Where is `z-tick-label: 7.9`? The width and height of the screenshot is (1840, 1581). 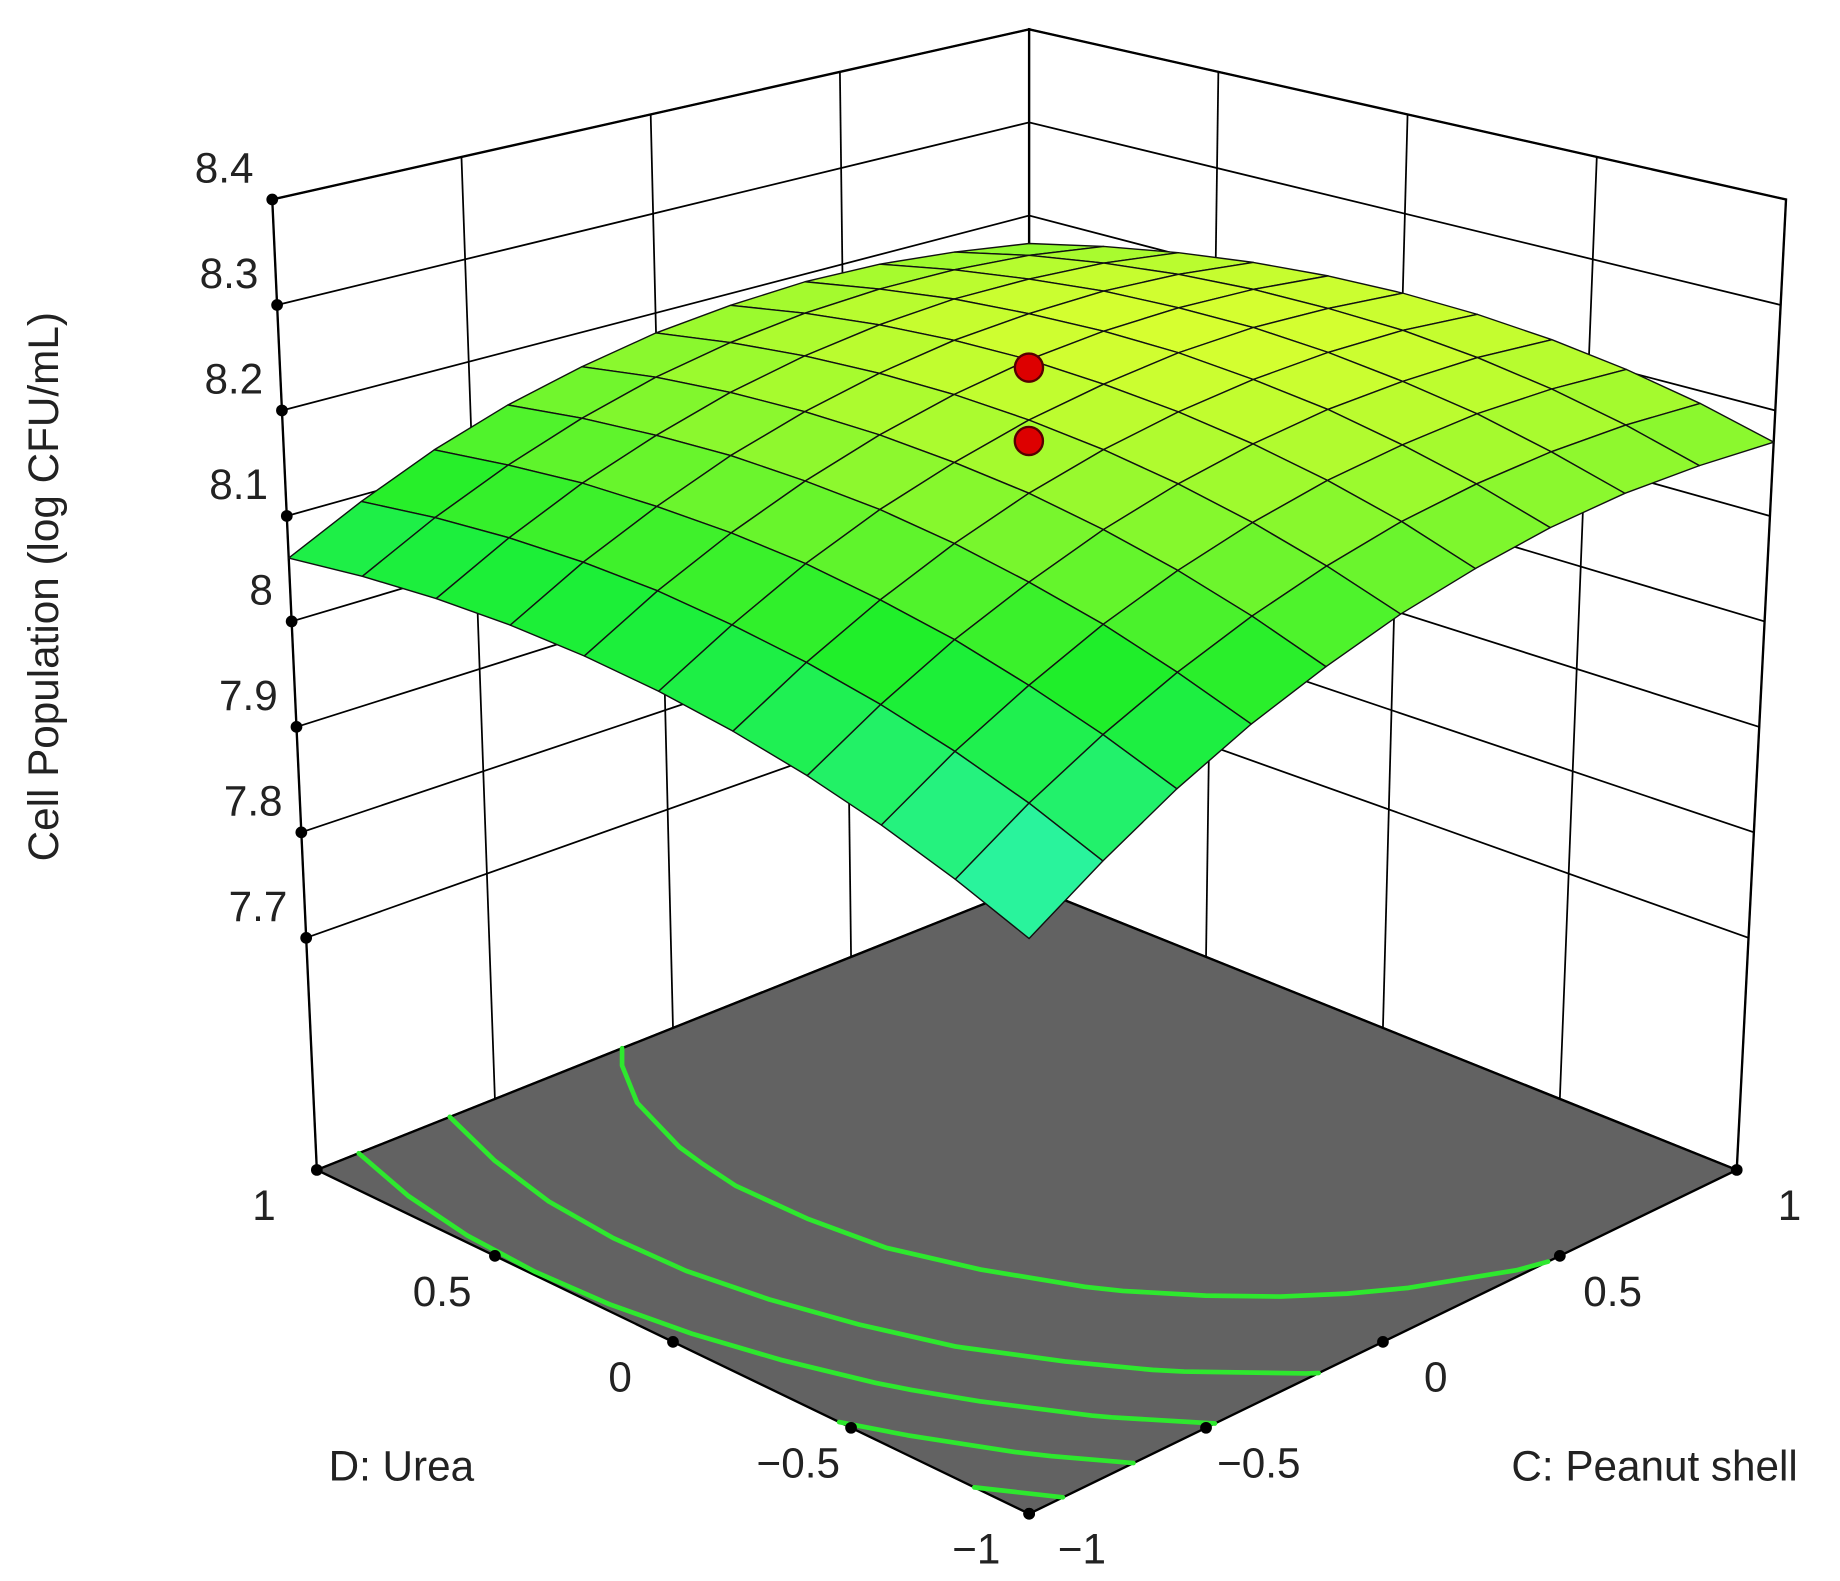 z-tick-label: 7.9 is located at coordinates (248, 695).